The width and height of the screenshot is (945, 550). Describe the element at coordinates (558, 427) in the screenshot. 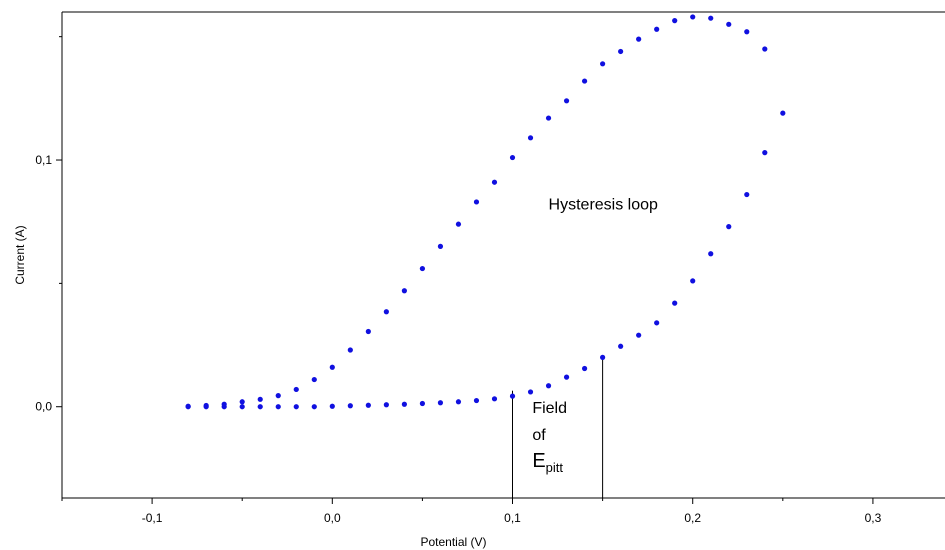

I see `epitt-field-lines` at that location.